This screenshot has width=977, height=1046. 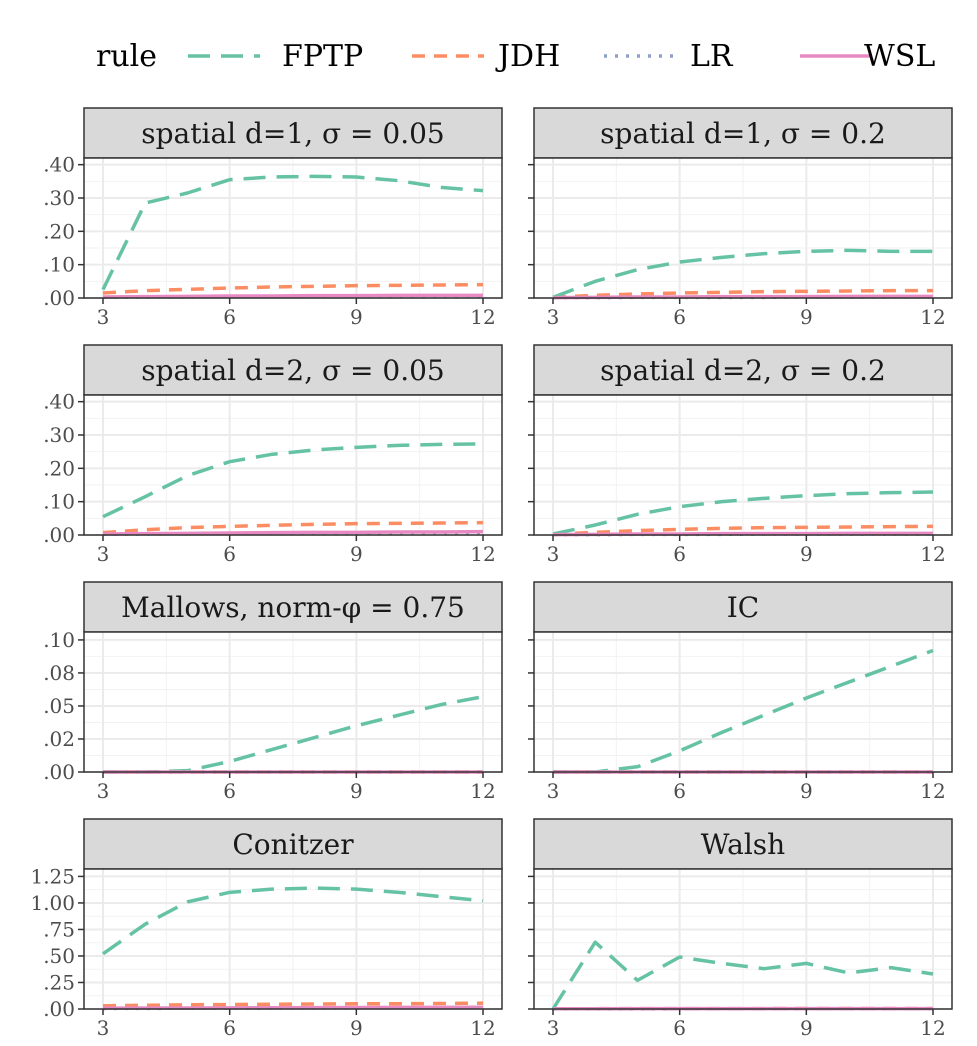 I want to click on legend-item-lr: LR, so click(x=669, y=56).